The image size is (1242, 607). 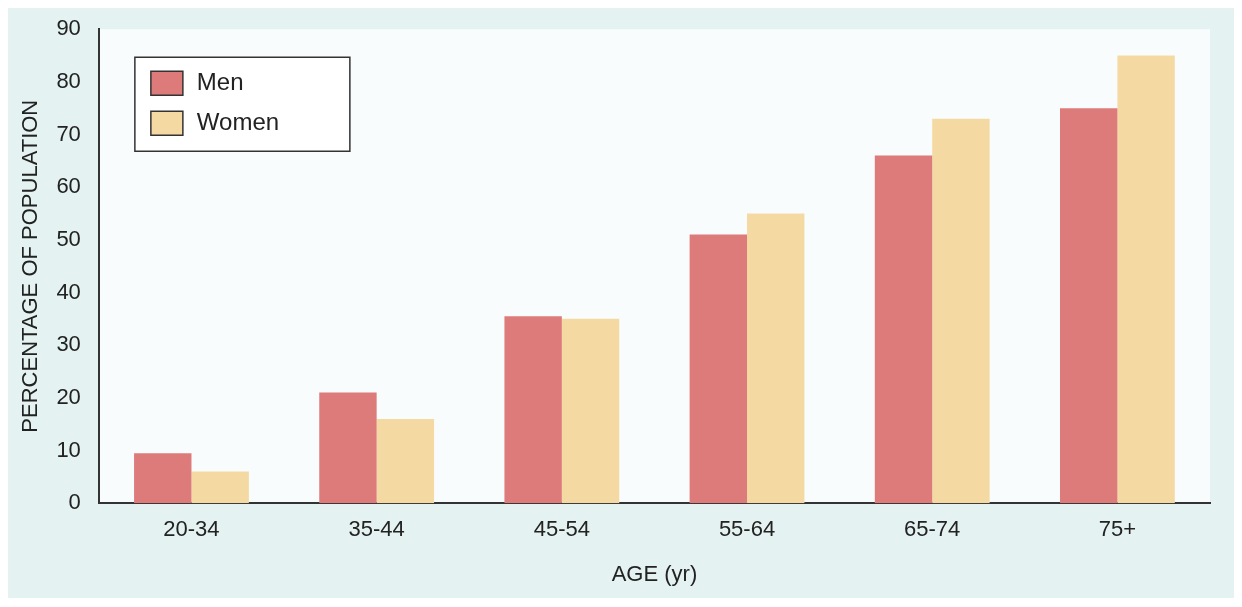 What do you see at coordinates (68, 80) in the screenshot?
I see `y-tick-label: 80` at bounding box center [68, 80].